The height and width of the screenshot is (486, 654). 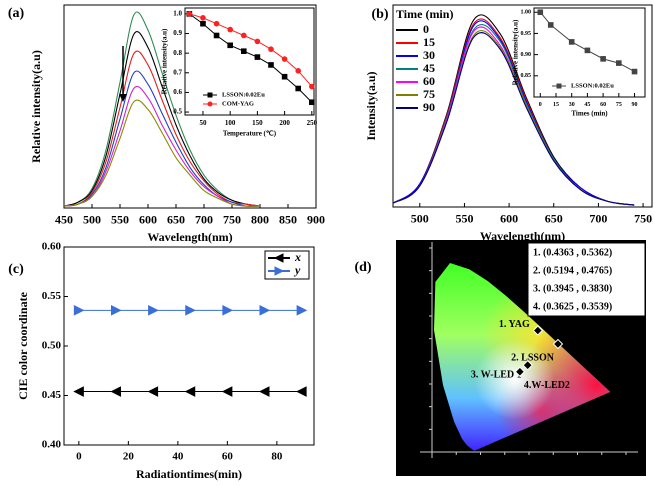 I want to click on x-tick-label: 0.1, so click(x=456, y=460).